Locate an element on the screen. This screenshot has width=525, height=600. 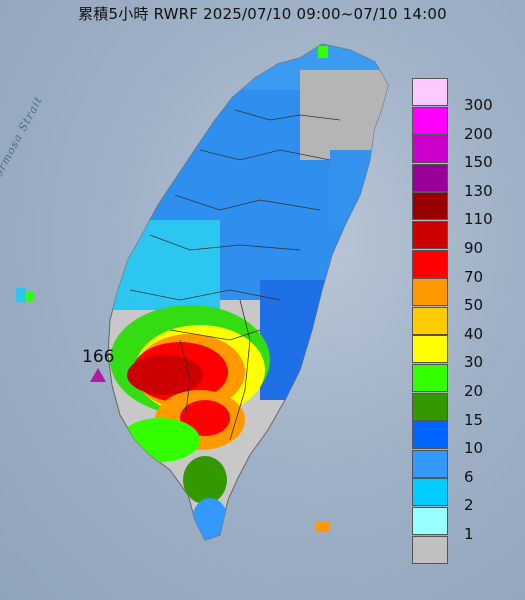
legend-label: 200 is located at coordinates (478, 133).